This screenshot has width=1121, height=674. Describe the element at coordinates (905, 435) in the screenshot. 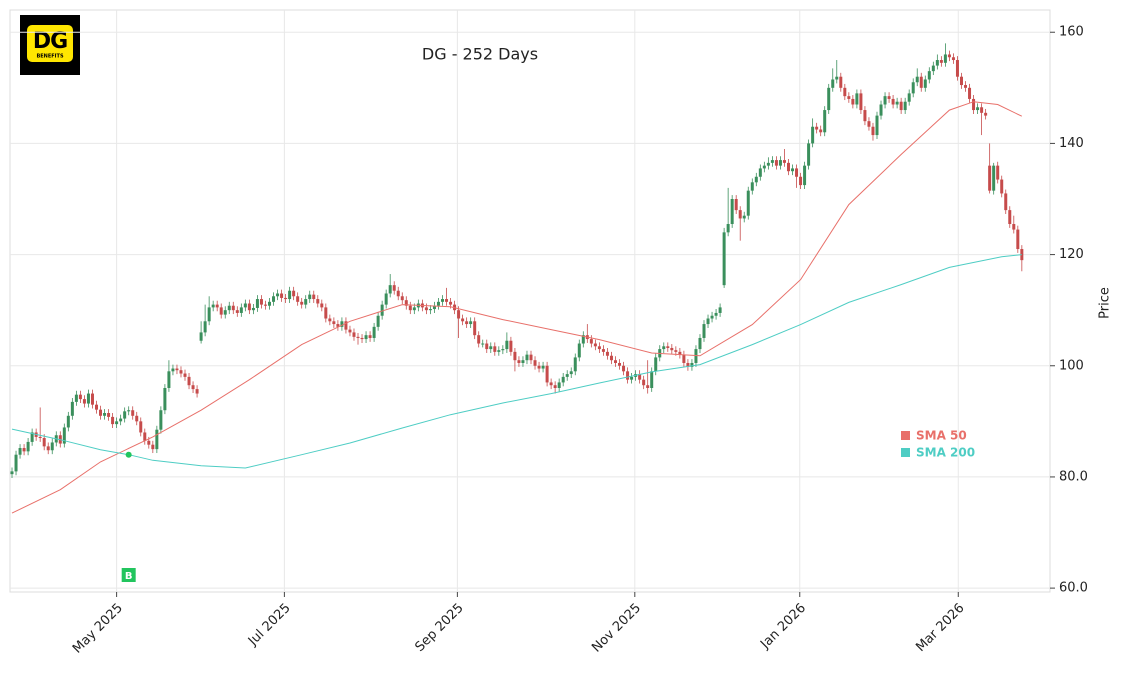

I see `legend-swatch` at that location.